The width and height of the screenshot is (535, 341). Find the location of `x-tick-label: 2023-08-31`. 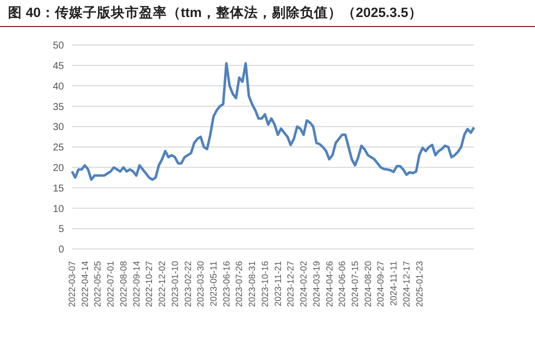

x-tick-label: 2023-08-31 is located at coordinates (252, 284).